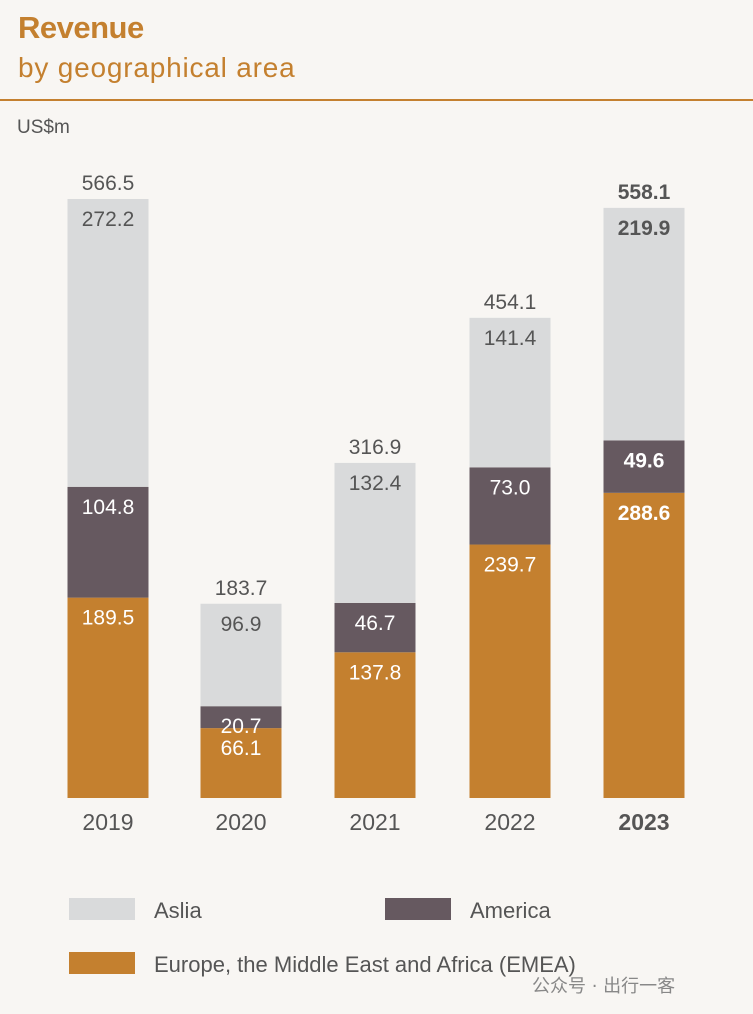 This screenshot has width=753, height=1014. What do you see at coordinates (644, 460) in the screenshot?
I see `data-label-america-2023: 49.6` at bounding box center [644, 460].